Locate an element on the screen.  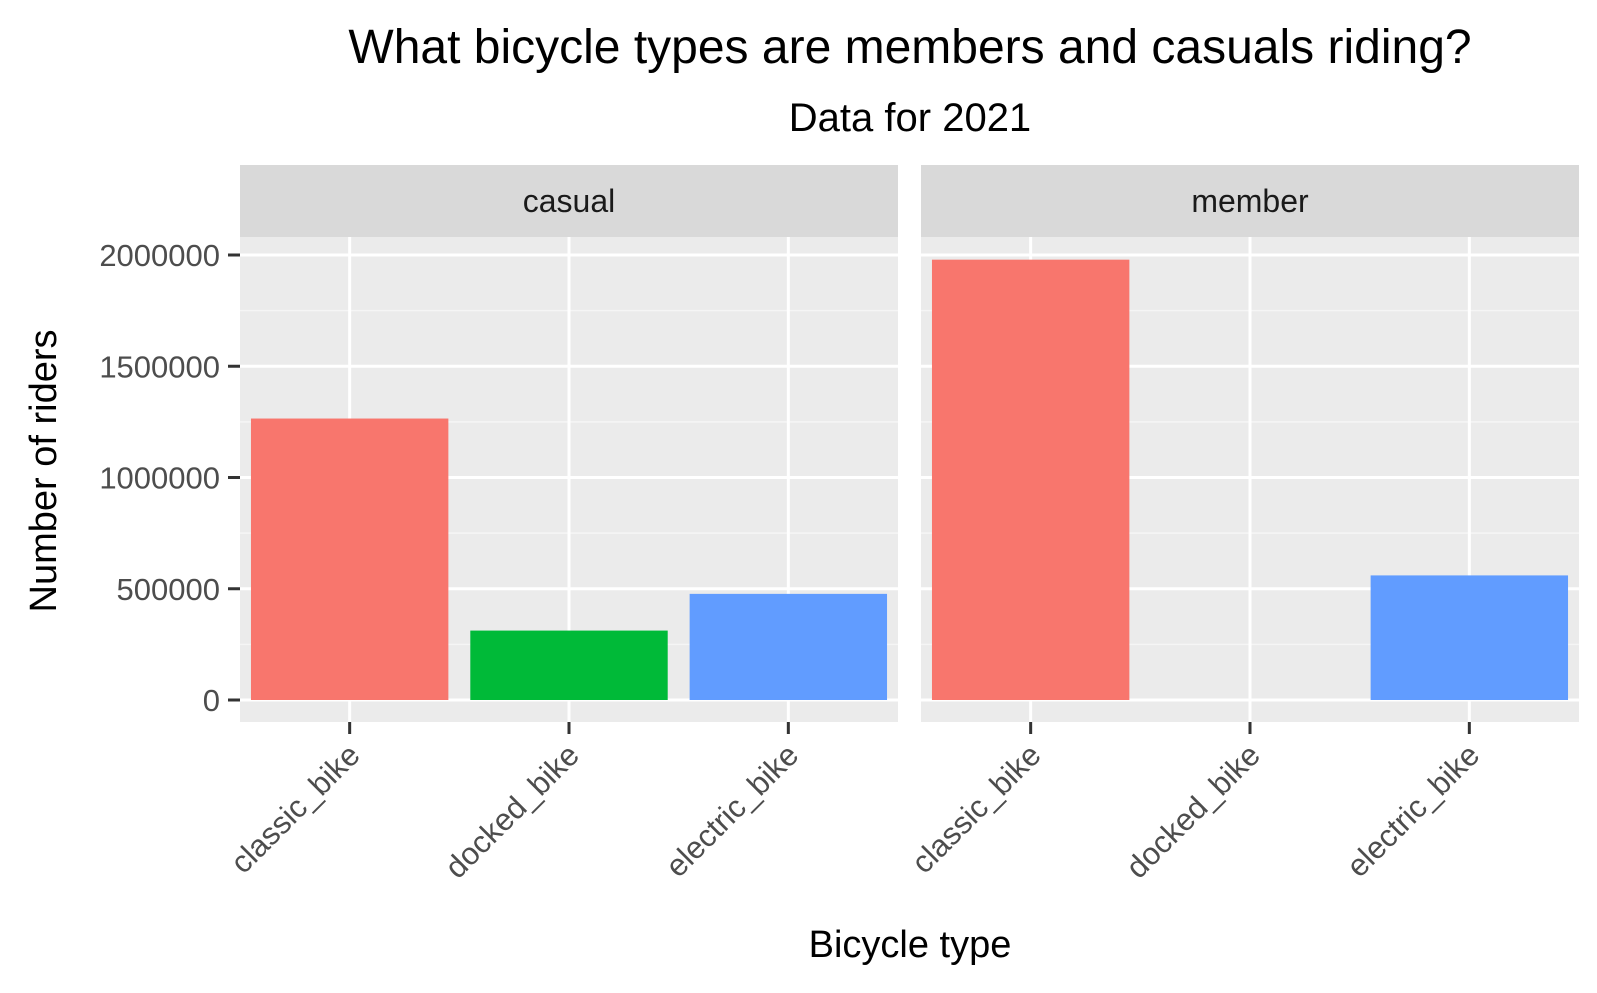
y-axis: 0 500000 1000000 1500000 2000000 is located at coordinates (169, 478).